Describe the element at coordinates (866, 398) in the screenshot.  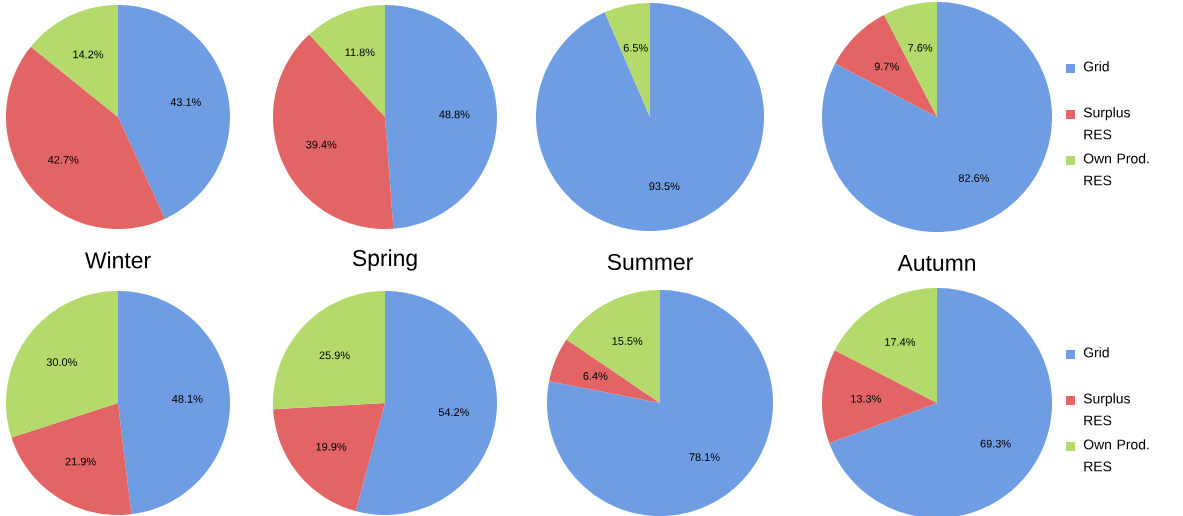
I see `data-label: 13.3%` at that location.